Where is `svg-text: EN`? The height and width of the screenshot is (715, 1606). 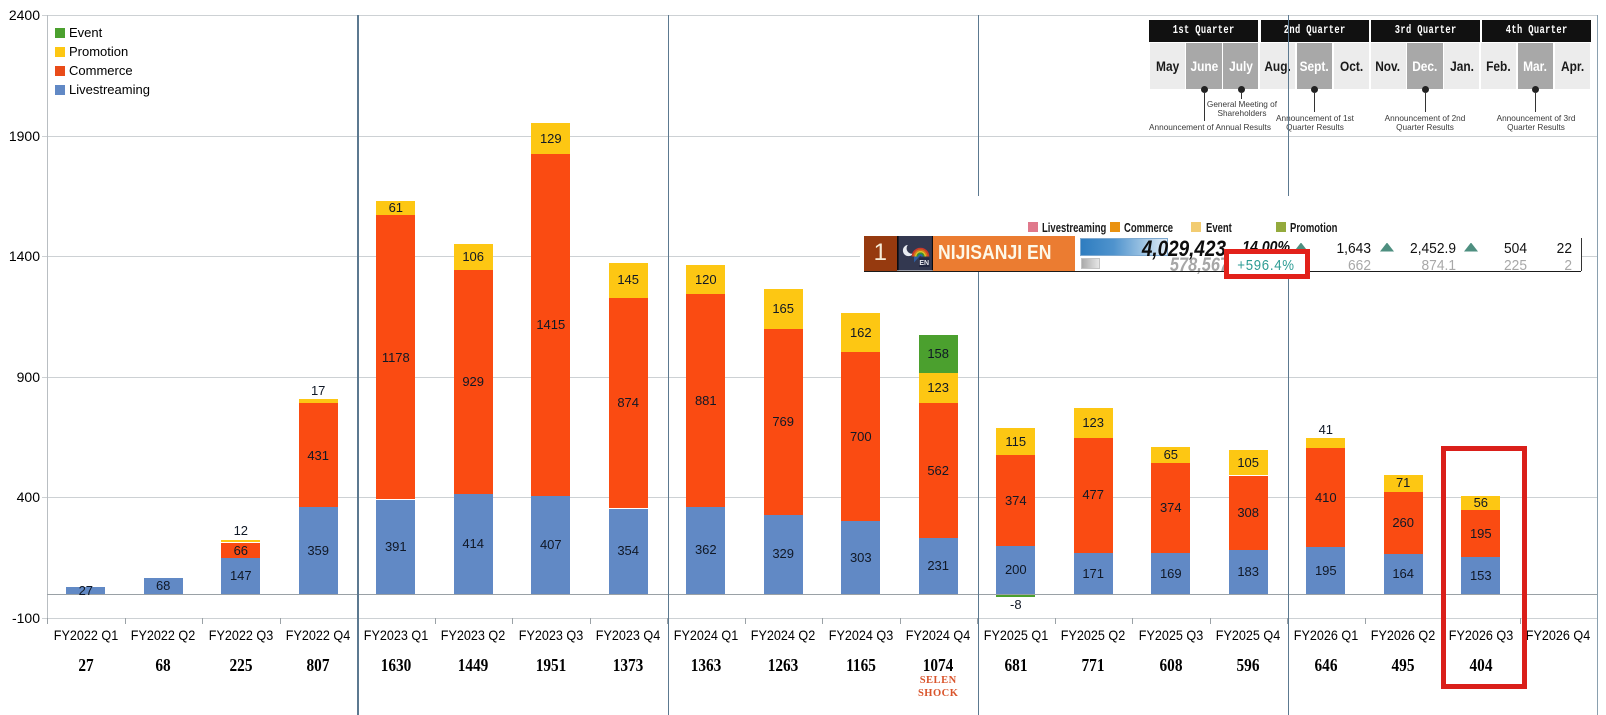
svg-text: EN is located at coordinates (924, 263).